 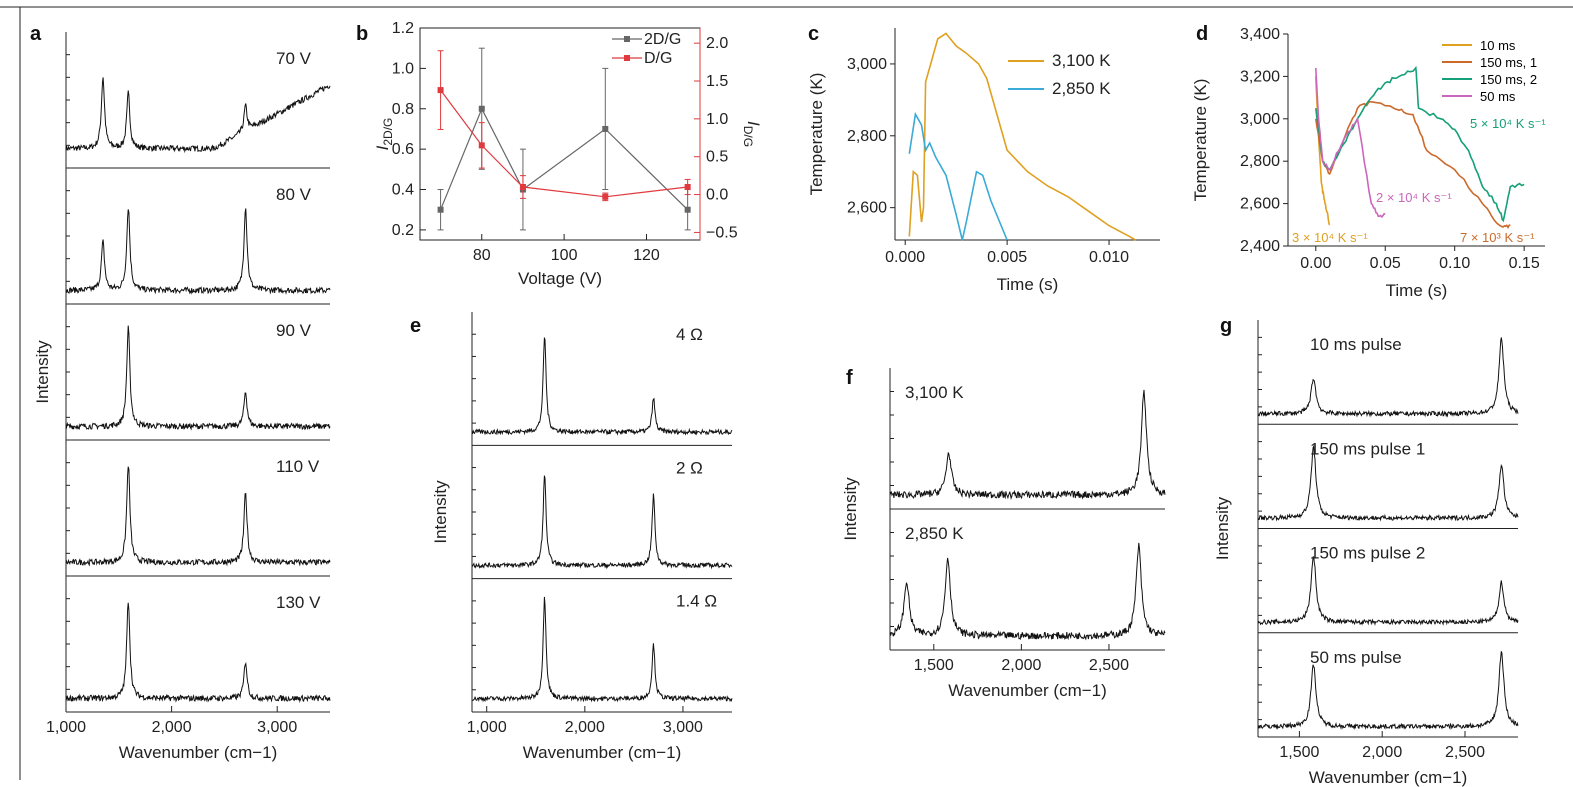 What do you see at coordinates (294, 330) in the screenshot?
I see `trace-label: 90 V` at bounding box center [294, 330].